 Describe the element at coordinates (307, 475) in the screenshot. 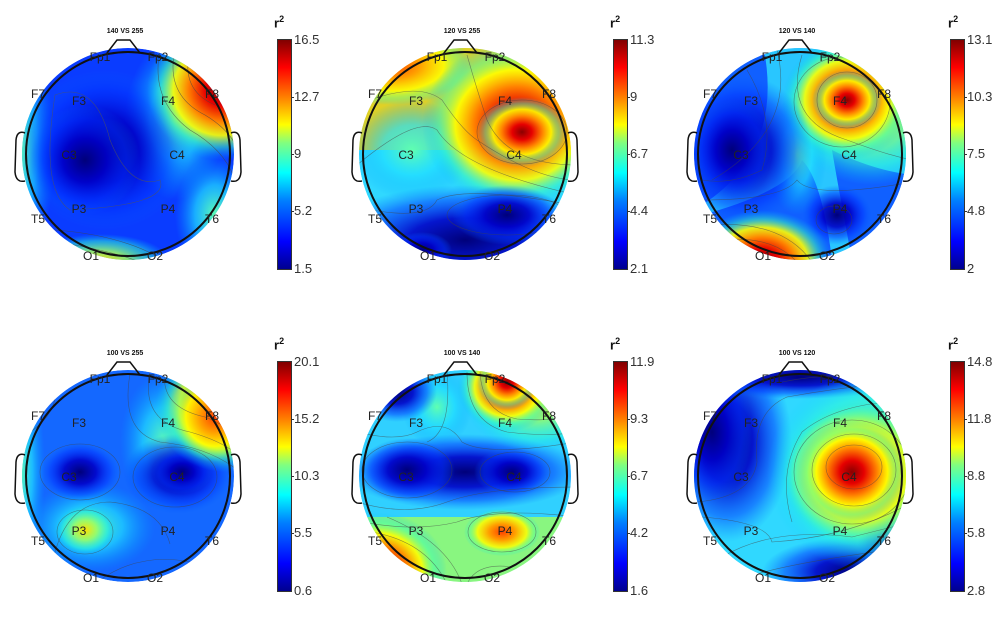

I see `colorbar-tick: 10.3` at that location.